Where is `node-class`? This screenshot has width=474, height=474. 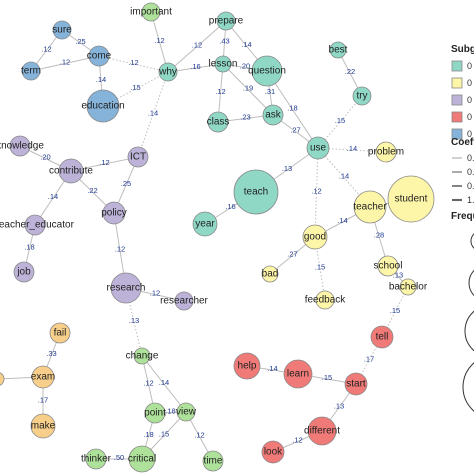 node-class is located at coordinates (218, 122).